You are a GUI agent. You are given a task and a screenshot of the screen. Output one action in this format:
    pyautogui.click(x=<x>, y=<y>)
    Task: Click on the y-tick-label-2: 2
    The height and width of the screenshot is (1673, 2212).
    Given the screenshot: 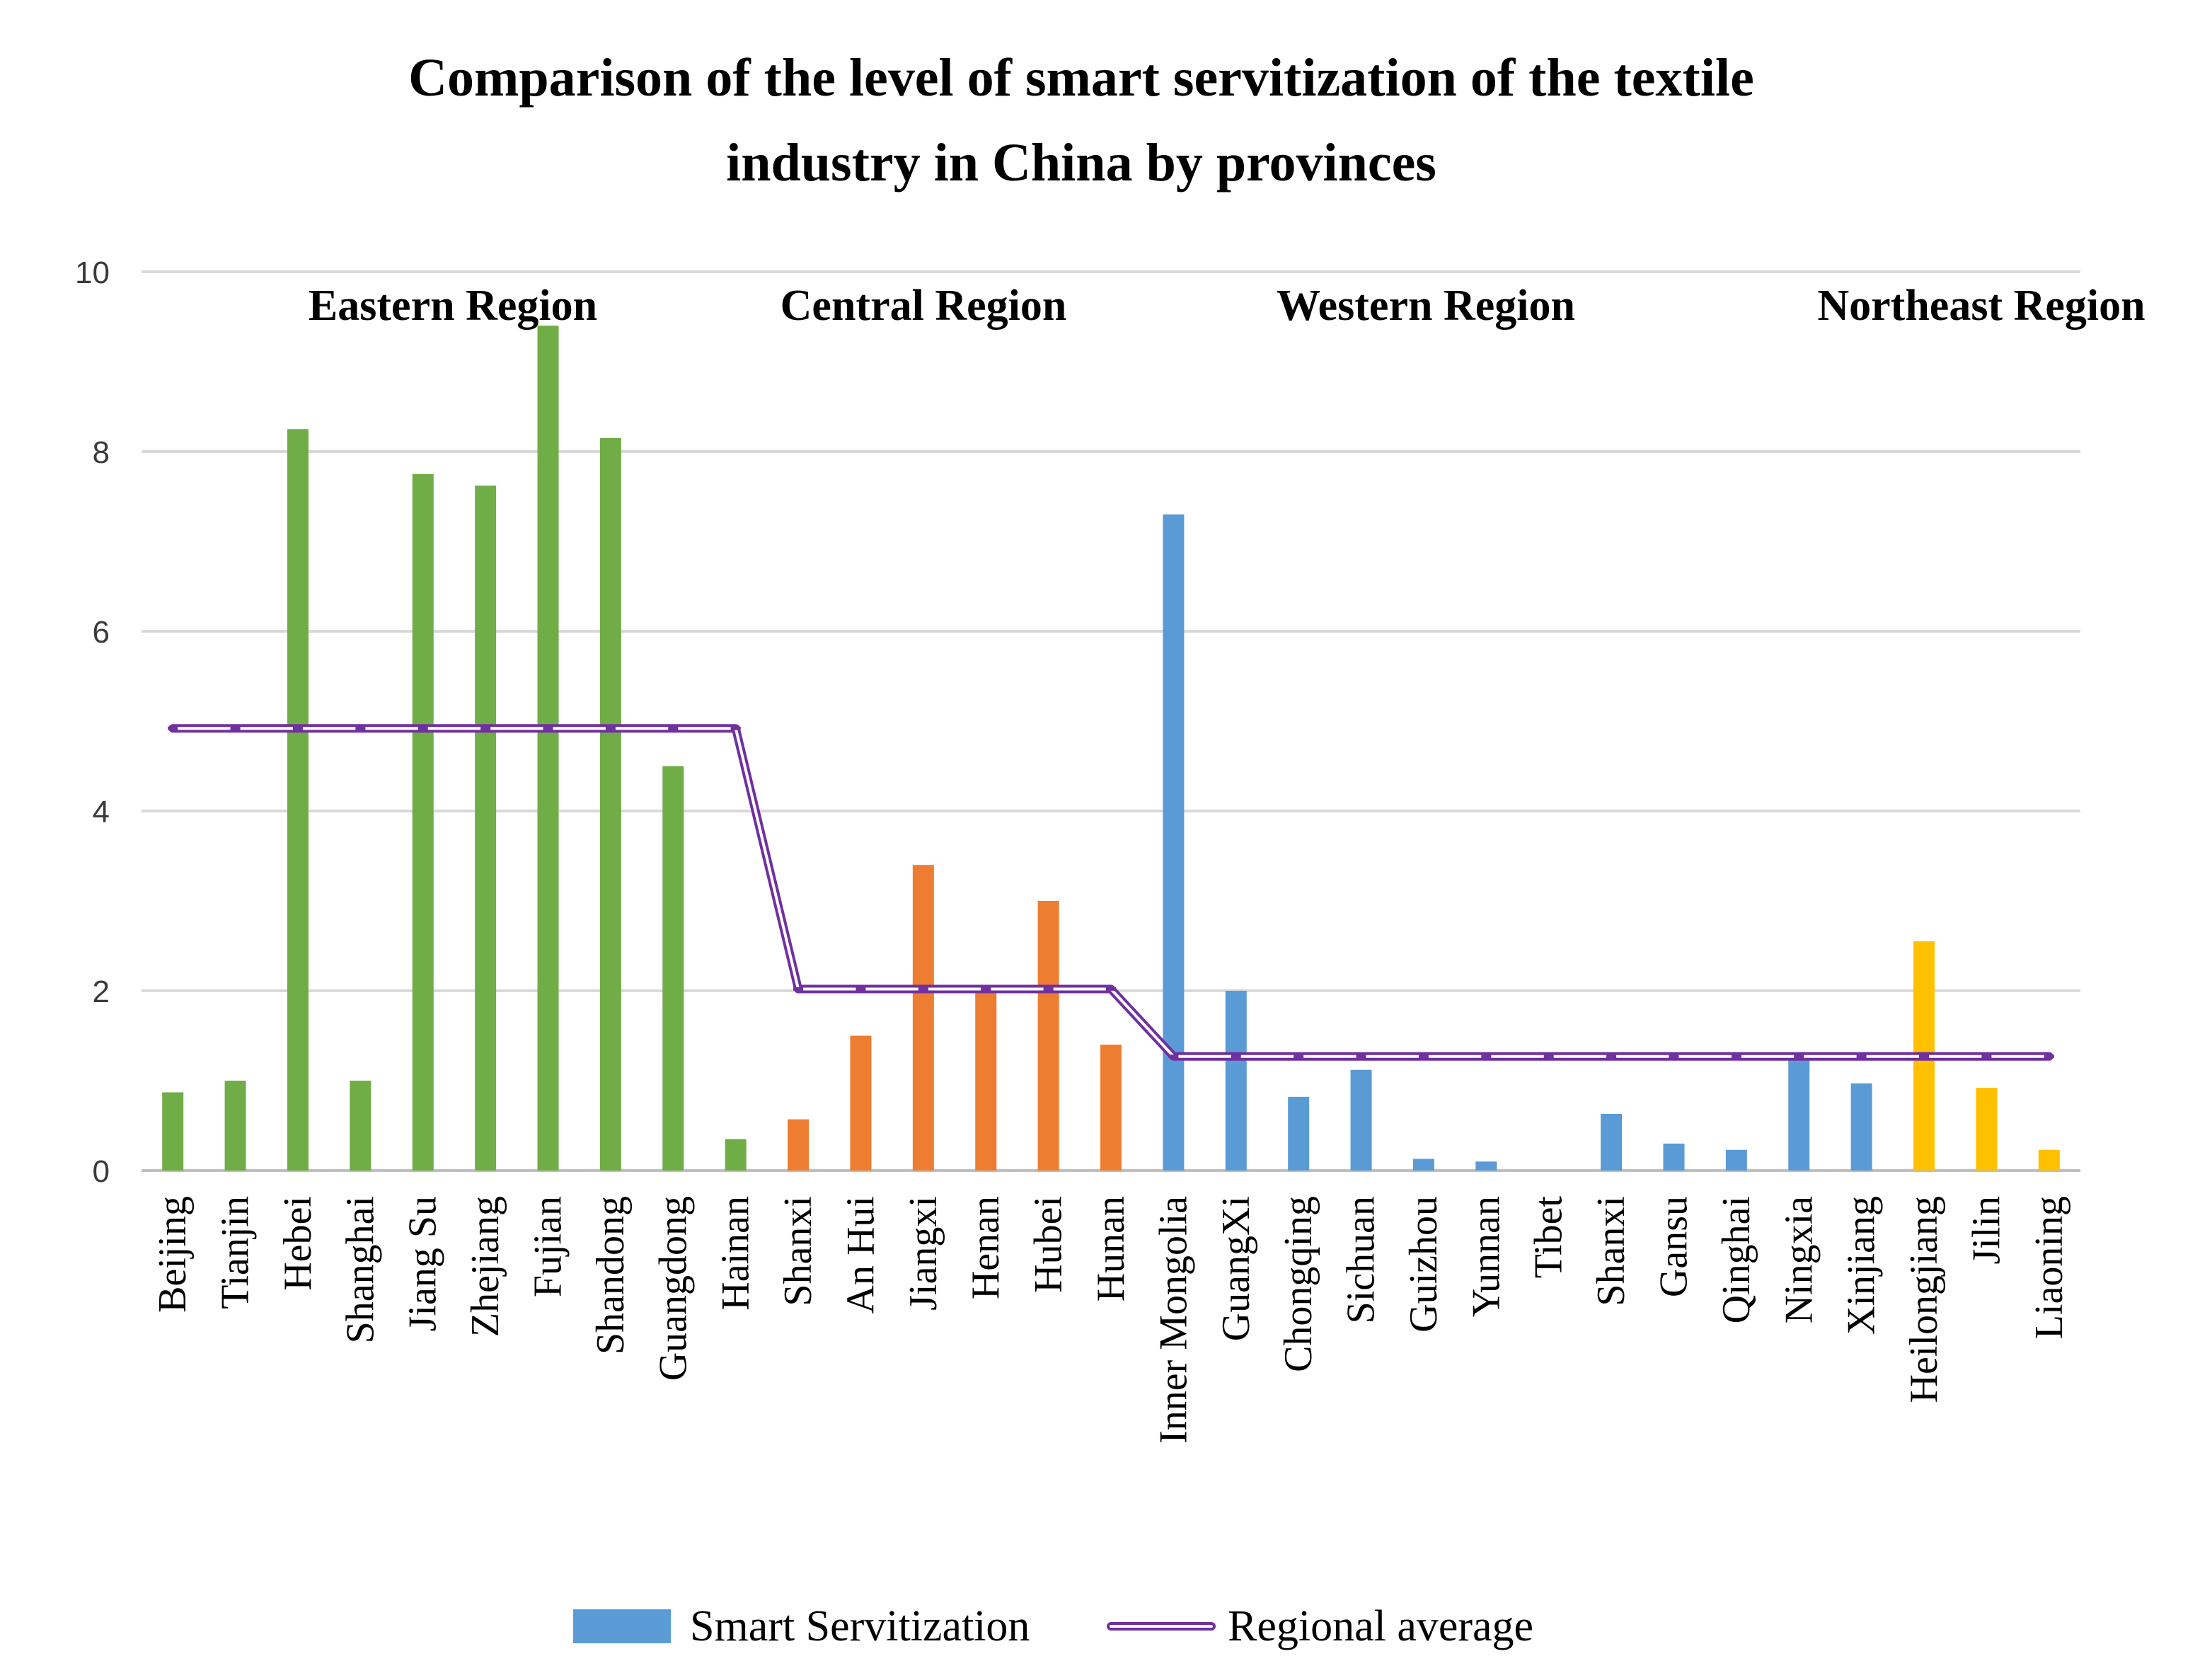 What is the action you would take?
    pyautogui.click(x=101, y=992)
    